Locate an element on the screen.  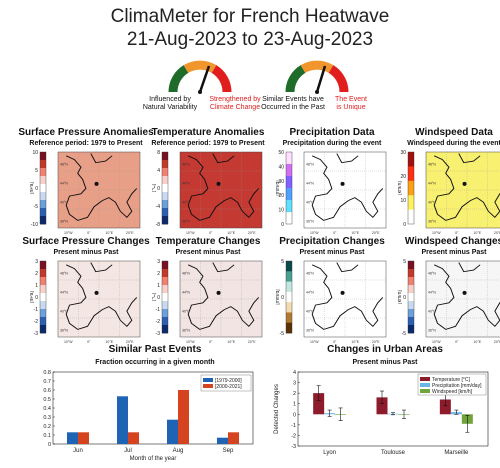
map-title: Temperature Changes is located at coordinates (208, 241).